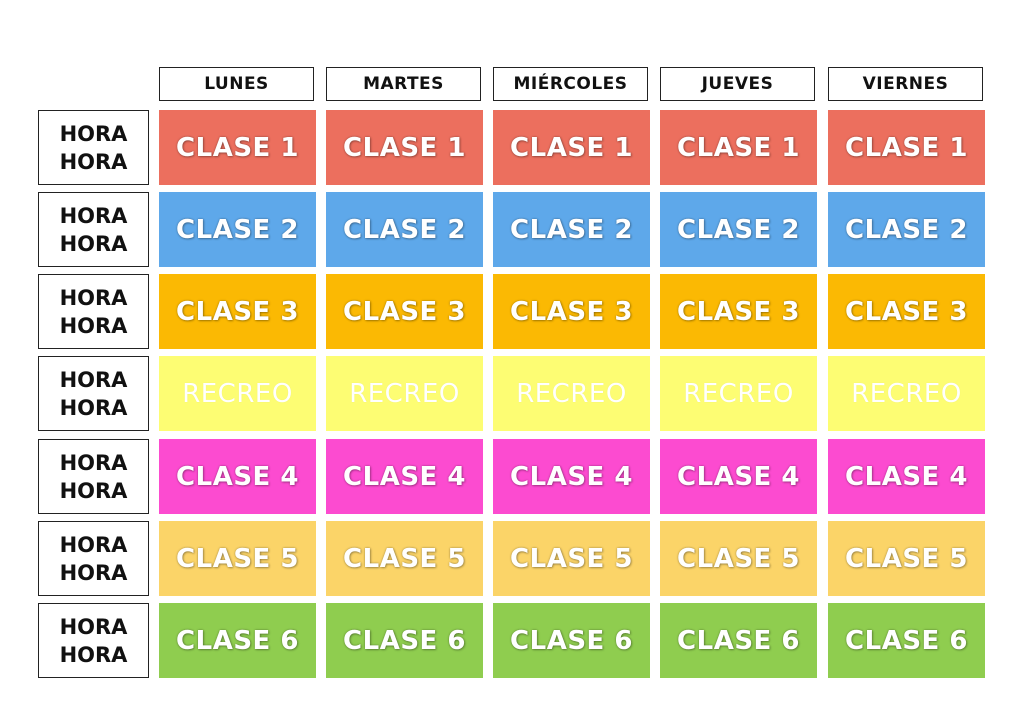  What do you see at coordinates (906, 311) in the screenshot?
I see `class-cell-viernes-3: CLASE 3` at bounding box center [906, 311].